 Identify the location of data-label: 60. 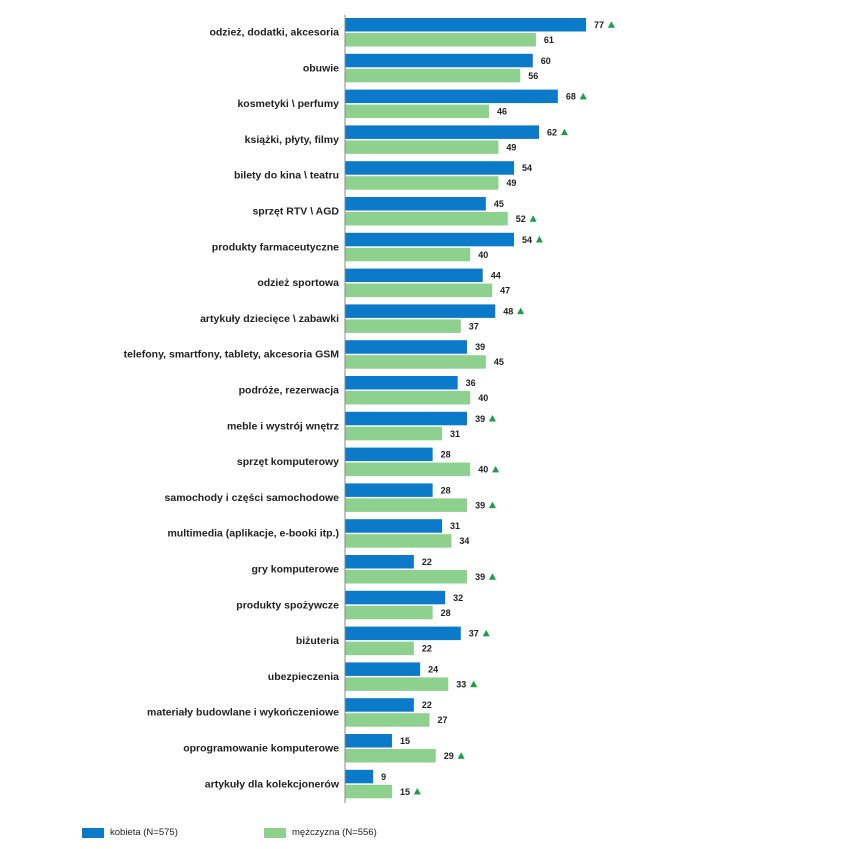
(546, 61).